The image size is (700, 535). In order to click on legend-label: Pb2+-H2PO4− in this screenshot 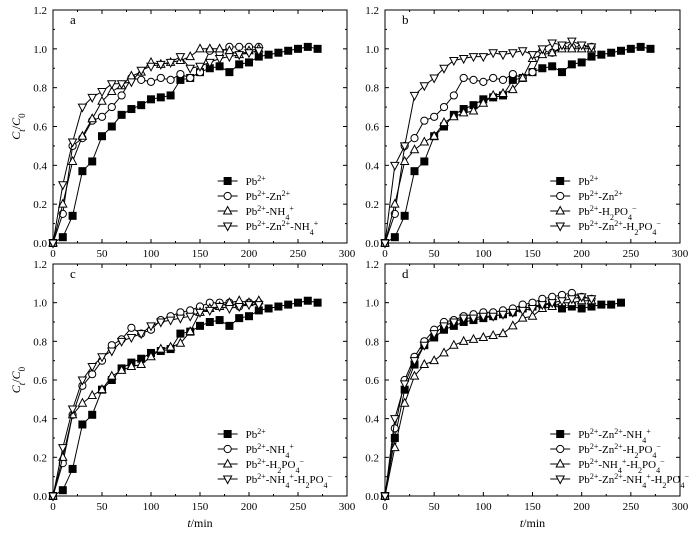, I will do `click(607, 213)`.